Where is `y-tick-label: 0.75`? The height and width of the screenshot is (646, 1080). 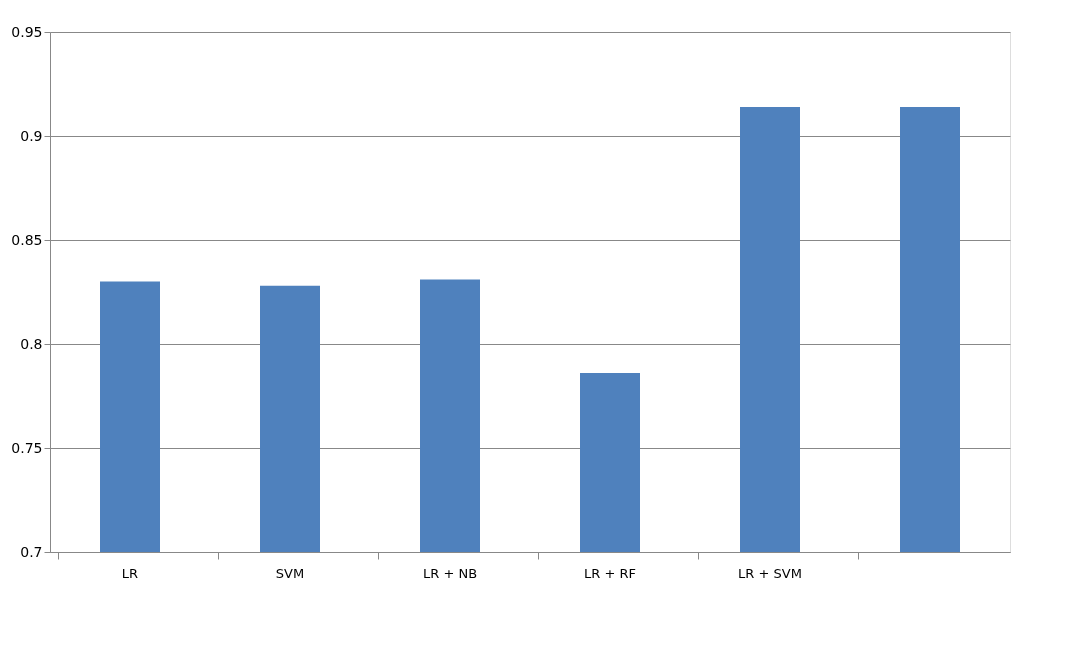 y-tick-label: 0.75 is located at coordinates (27, 447).